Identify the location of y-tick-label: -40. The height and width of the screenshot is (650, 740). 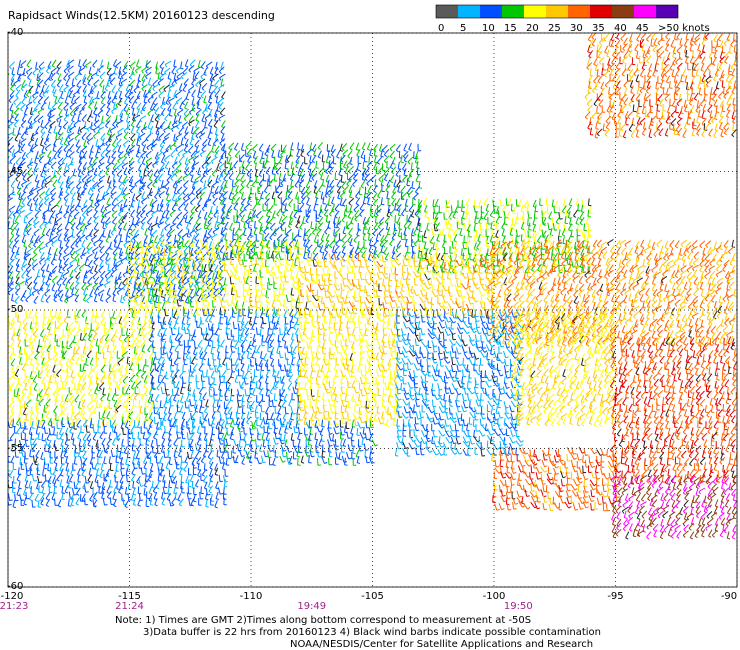
(15, 32).